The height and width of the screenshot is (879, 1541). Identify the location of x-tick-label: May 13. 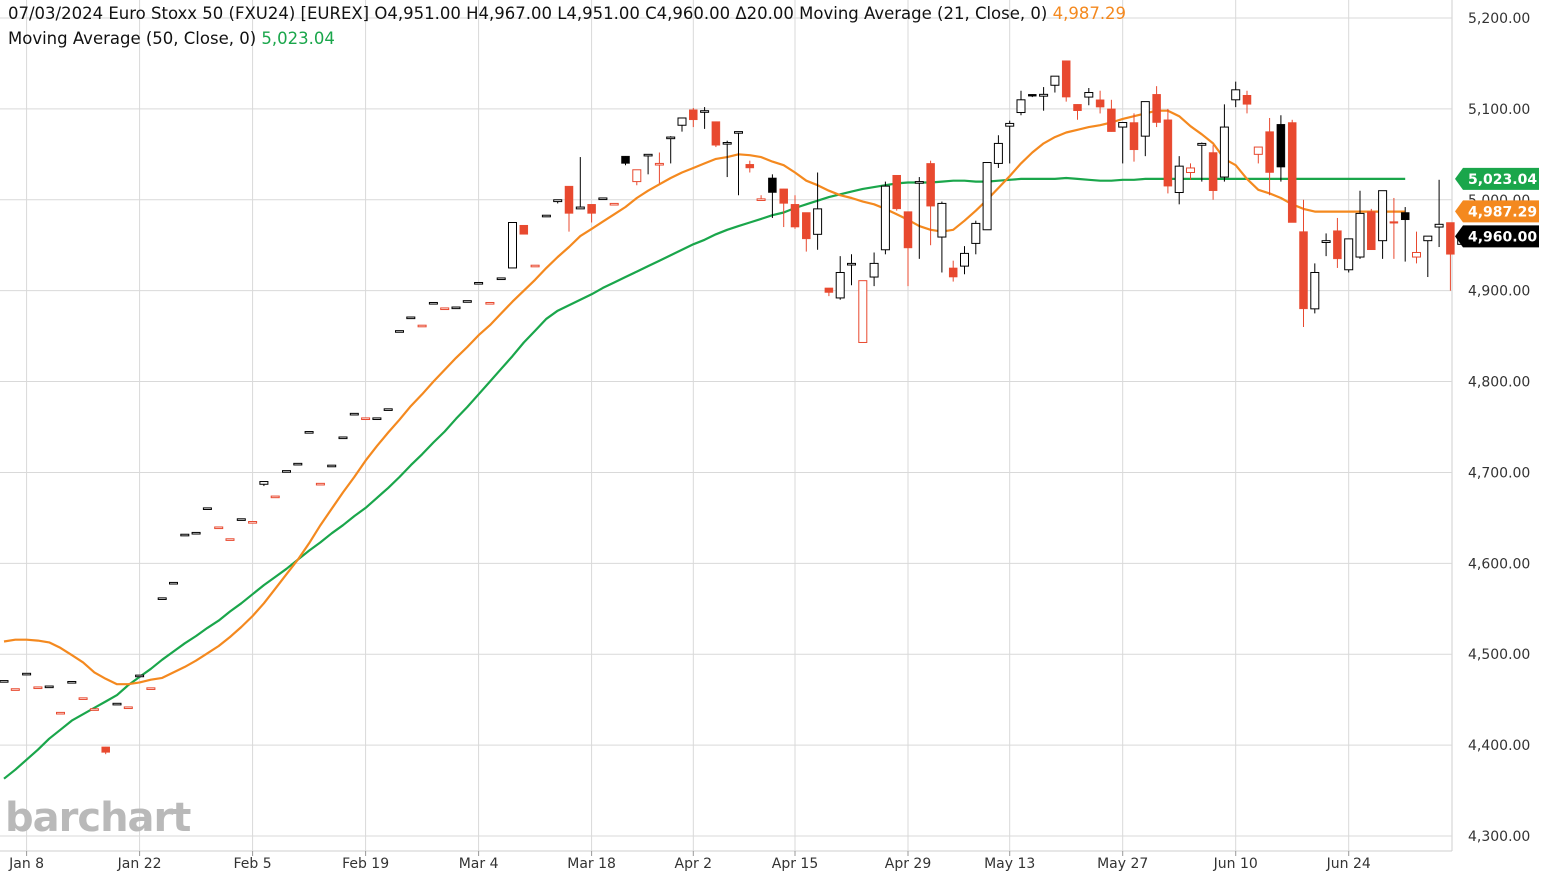
(1009, 864).